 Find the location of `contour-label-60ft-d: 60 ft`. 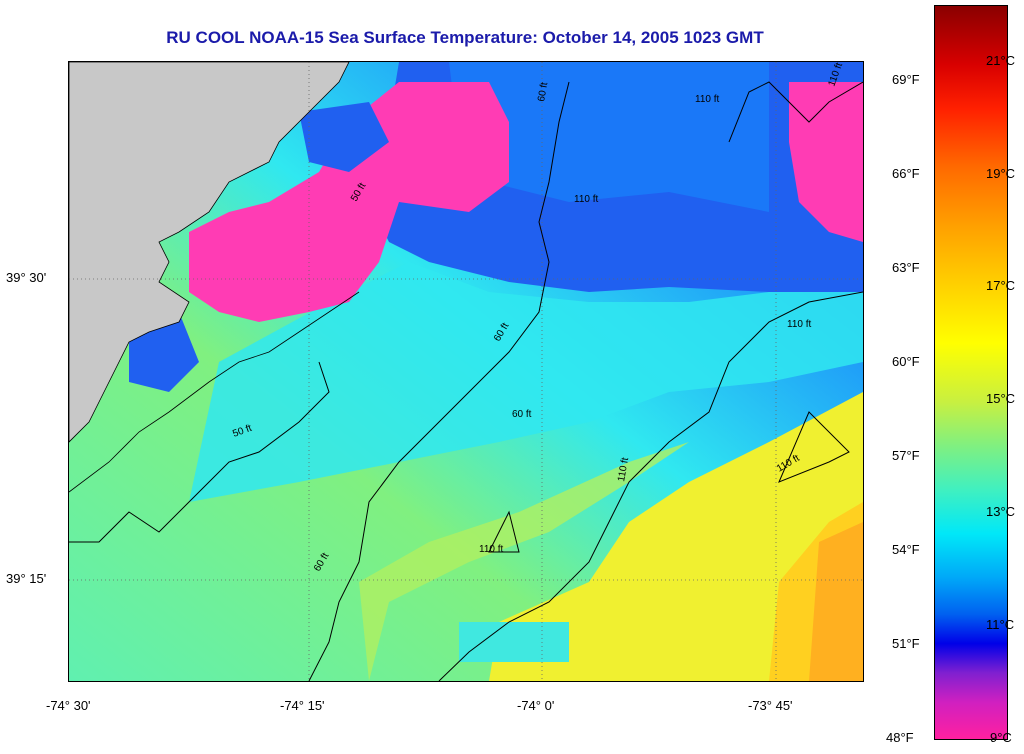

contour-label-60ft-d: 60 ft is located at coordinates (543, 91).